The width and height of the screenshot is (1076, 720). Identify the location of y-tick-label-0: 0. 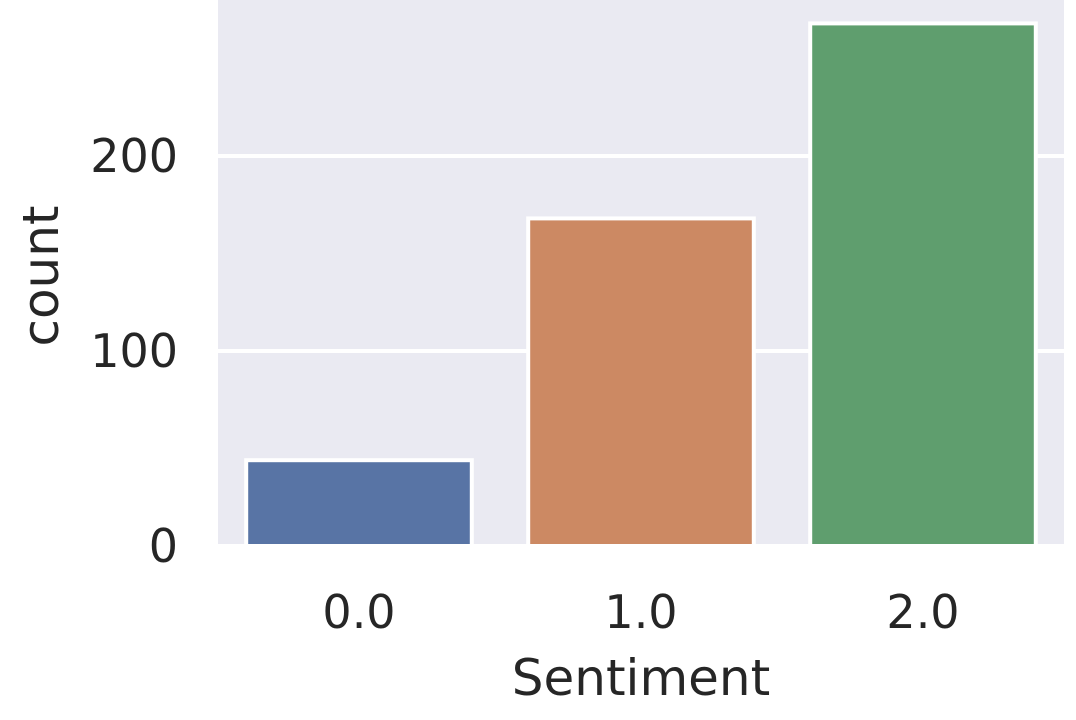
(163, 546).